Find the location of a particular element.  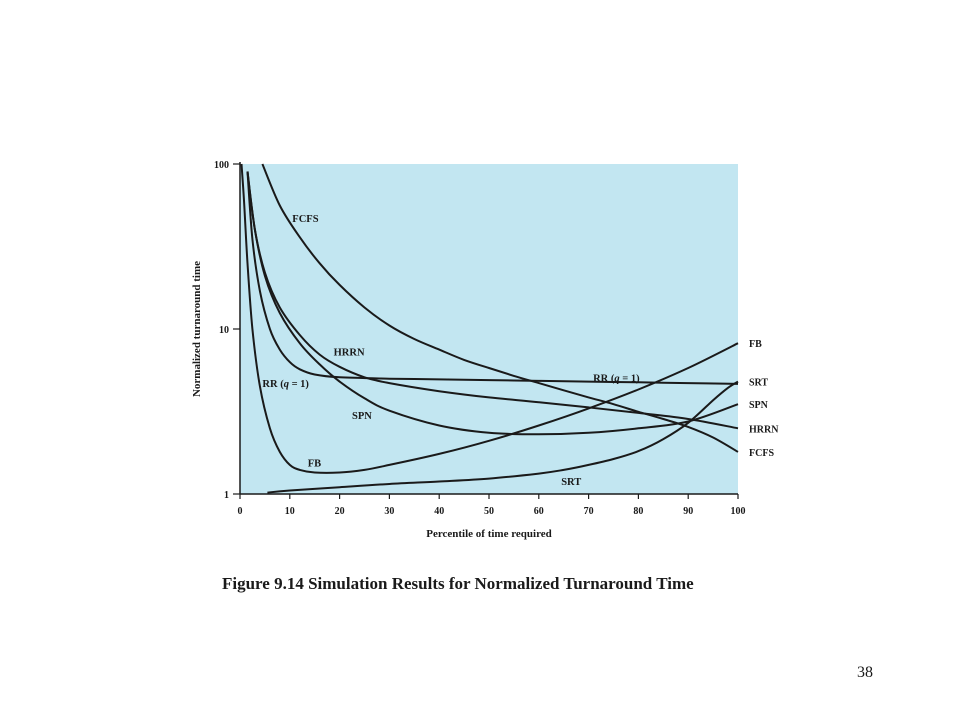

series-label-fb: FB is located at coordinates (314, 464).